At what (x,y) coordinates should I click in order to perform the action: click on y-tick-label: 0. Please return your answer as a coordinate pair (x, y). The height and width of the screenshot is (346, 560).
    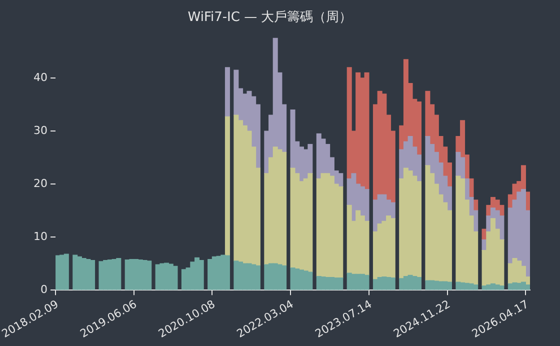
    Looking at the image, I should click on (44, 289).